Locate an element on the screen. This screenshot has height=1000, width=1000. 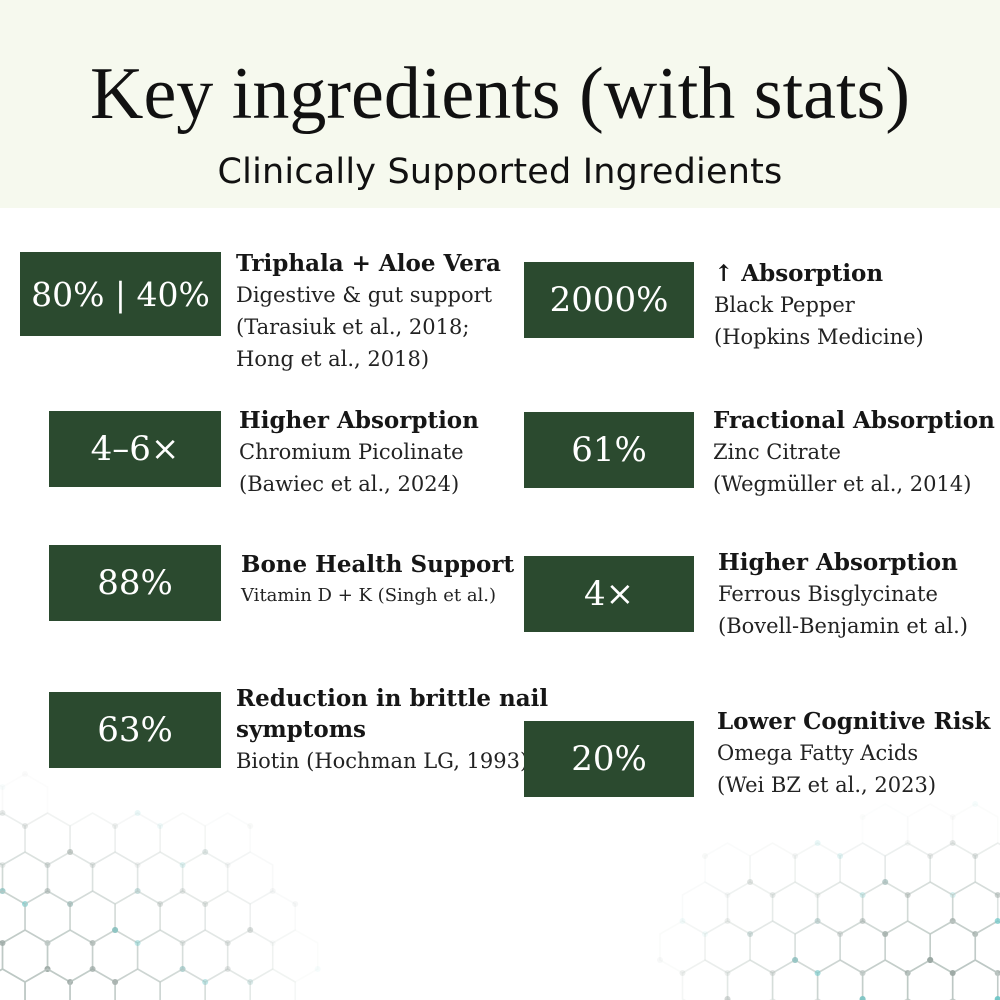
stat-box-black-pepper: 2000% is located at coordinates (609, 300).